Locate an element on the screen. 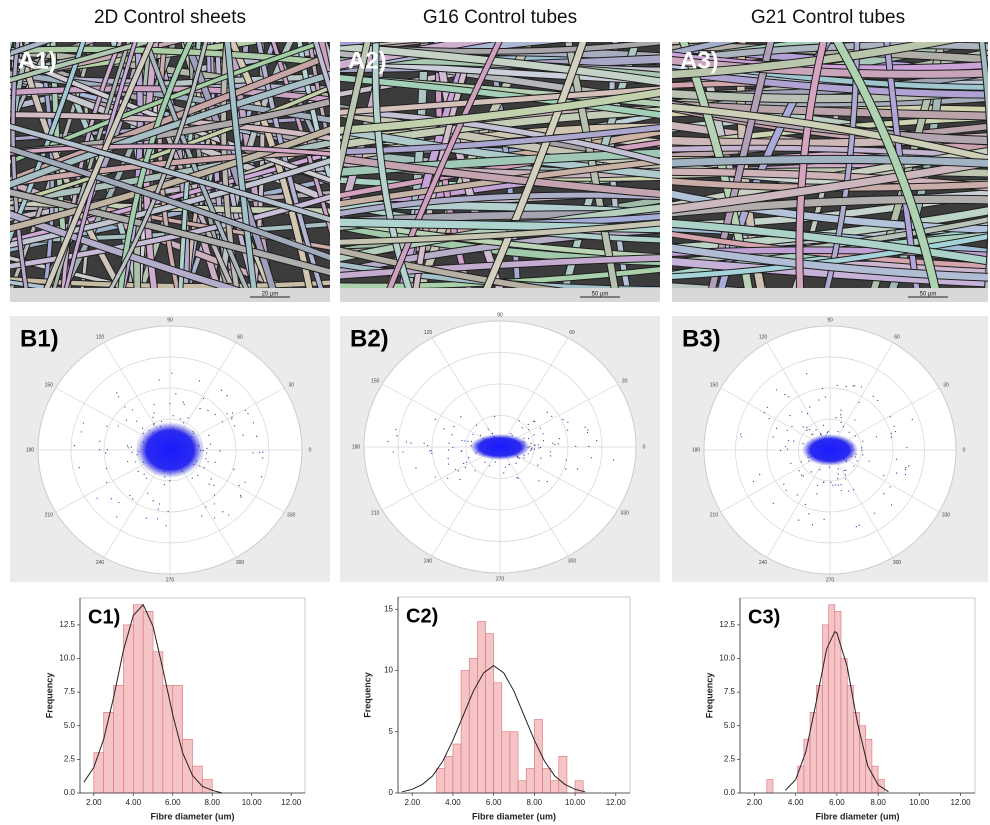  y-tick-label: 0 is located at coordinates (391, 792).